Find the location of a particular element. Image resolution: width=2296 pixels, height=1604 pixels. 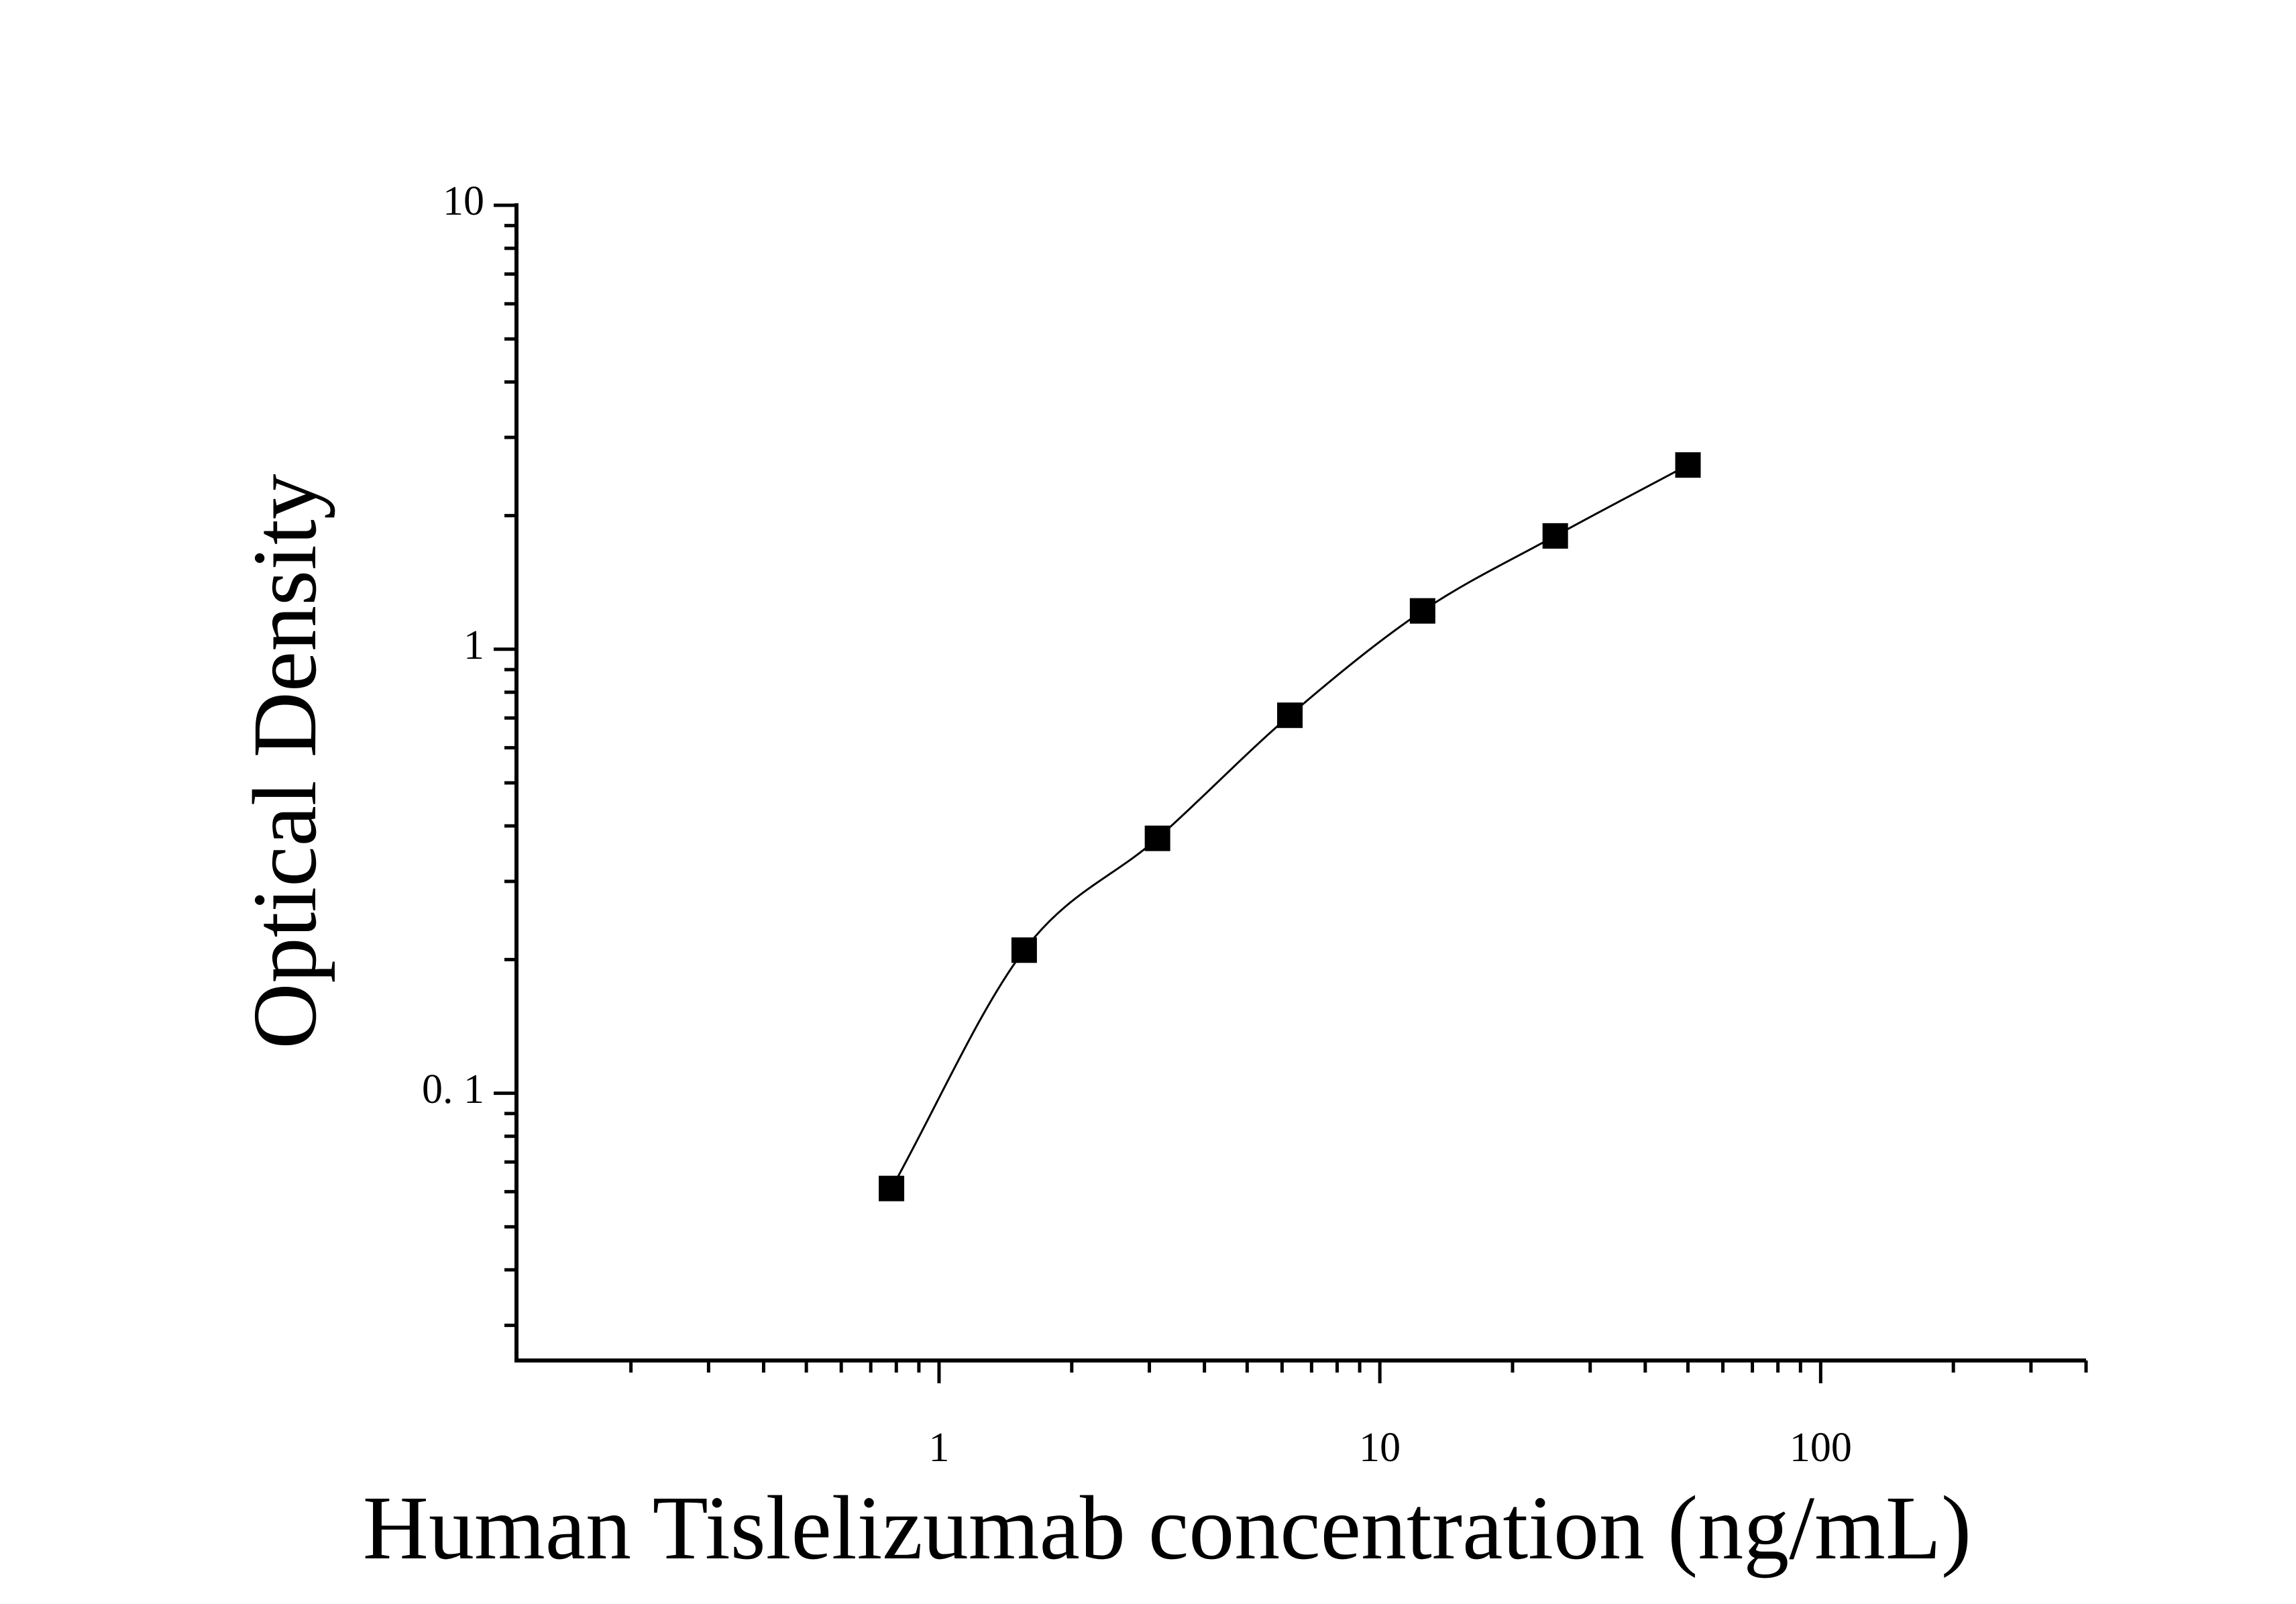

y-tick-label: 0. 1 is located at coordinates (453, 1089).